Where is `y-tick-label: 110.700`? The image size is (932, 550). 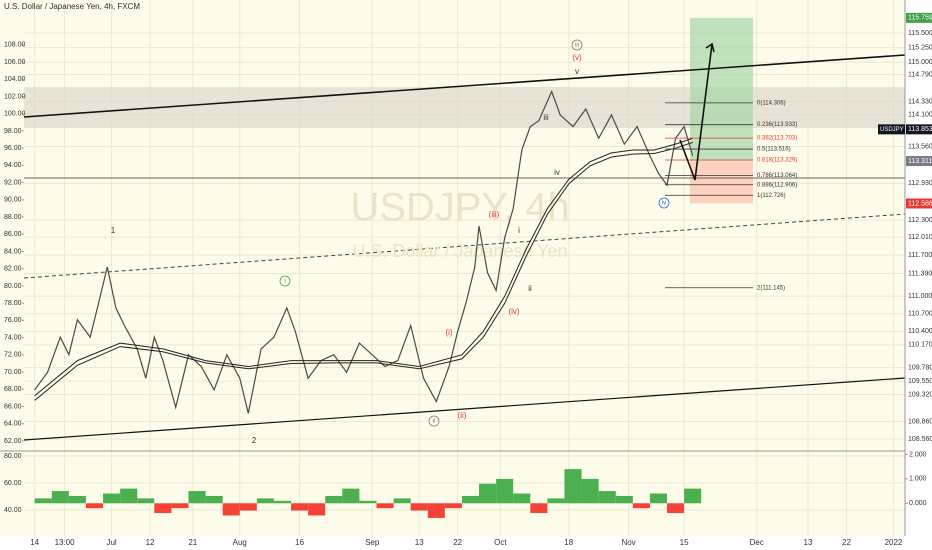
y-tick-label: 110.700 is located at coordinates (920, 314).